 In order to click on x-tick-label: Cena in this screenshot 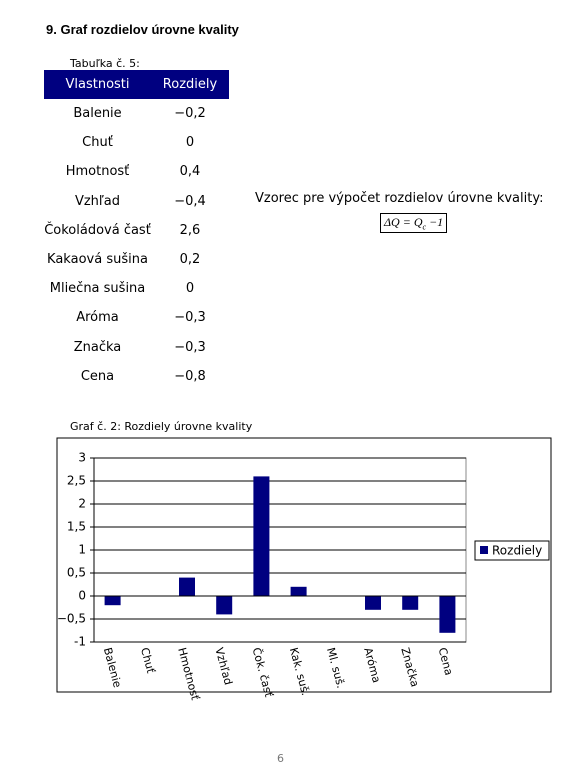, I will do `click(446, 661)`.